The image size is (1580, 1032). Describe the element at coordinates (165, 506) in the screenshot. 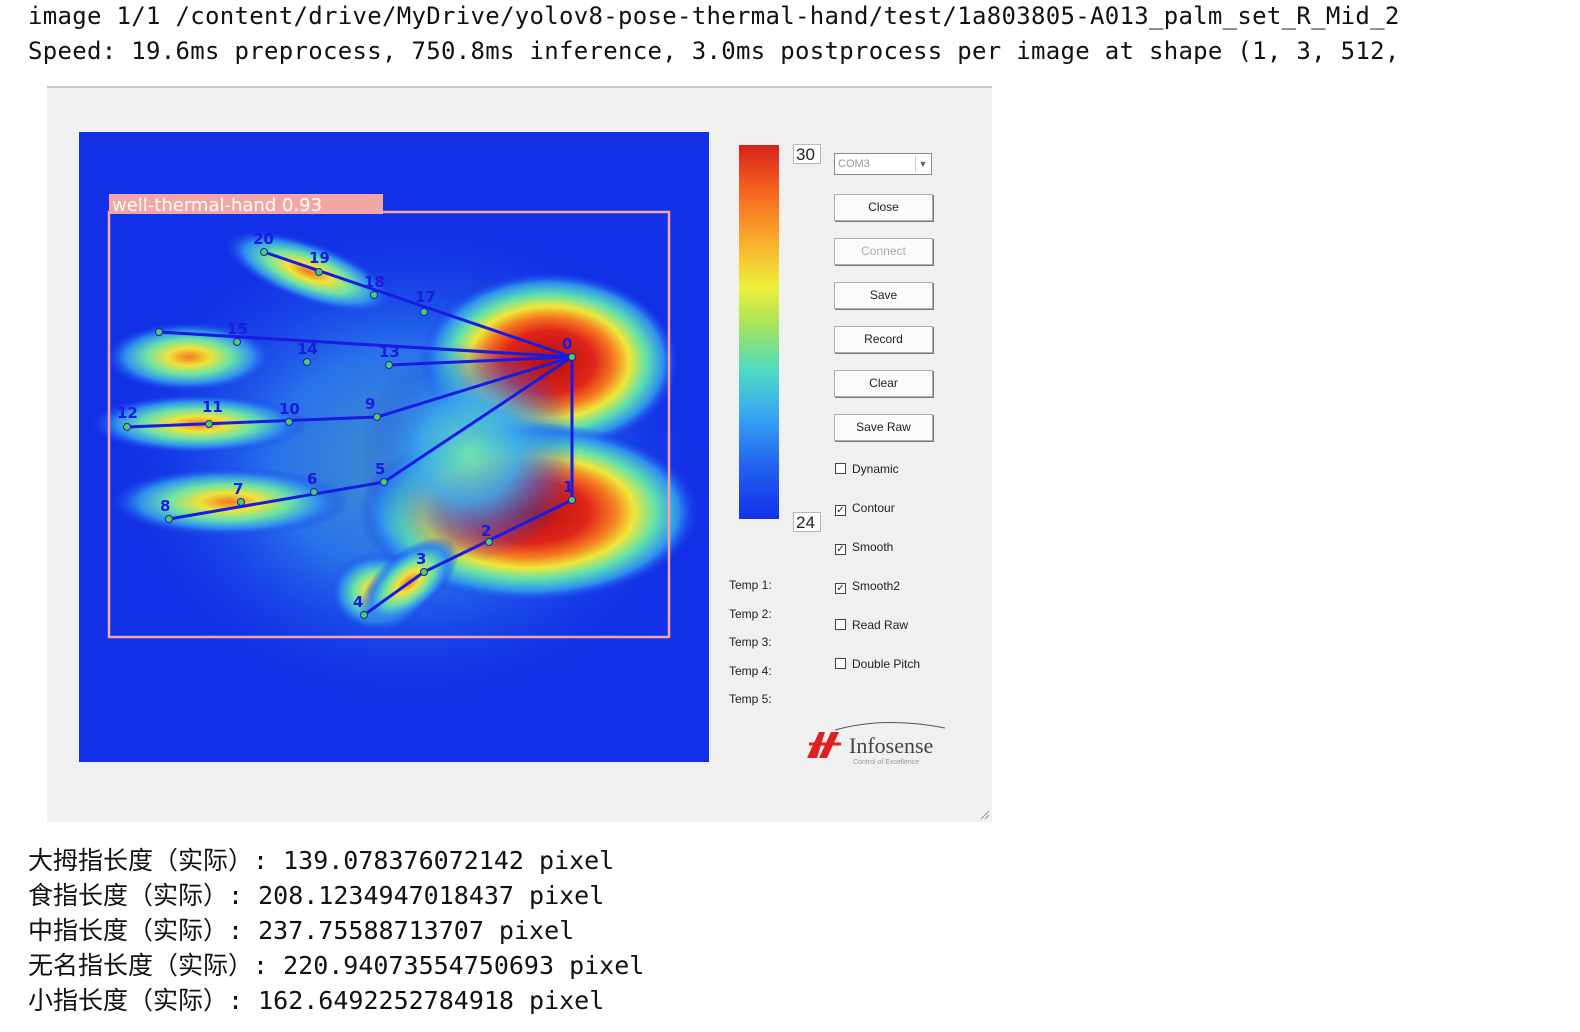

I see `keypoint-label-8: 8` at that location.